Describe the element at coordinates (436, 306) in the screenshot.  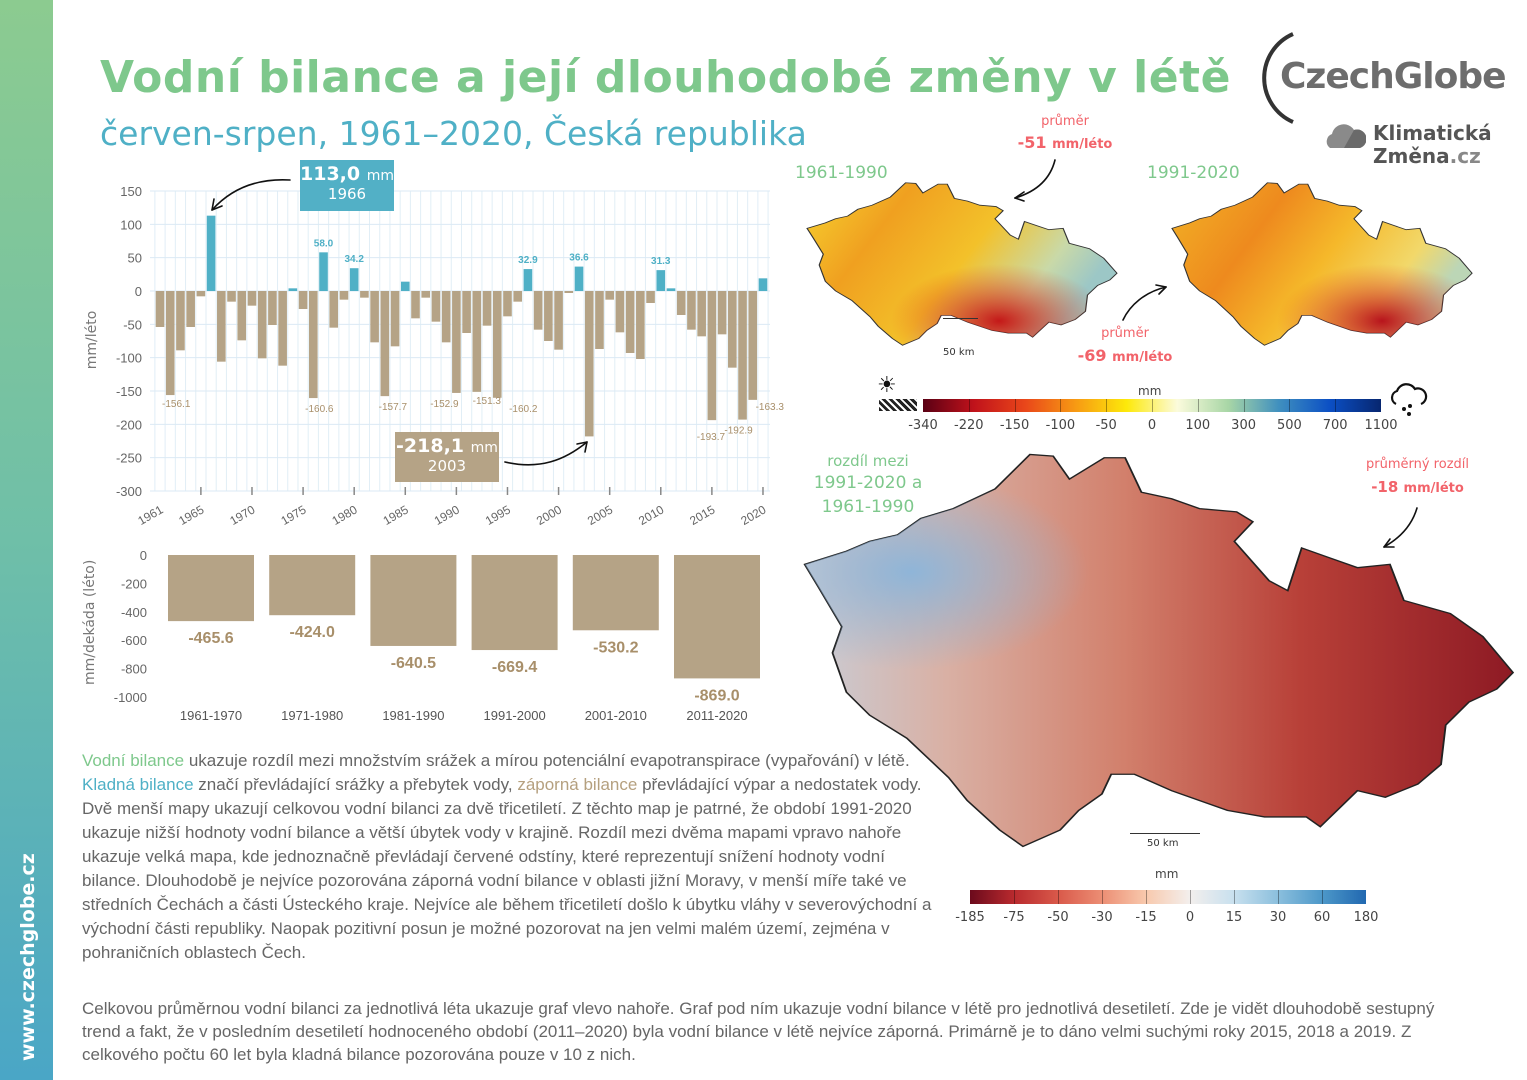
I see `bar-1988` at that location.